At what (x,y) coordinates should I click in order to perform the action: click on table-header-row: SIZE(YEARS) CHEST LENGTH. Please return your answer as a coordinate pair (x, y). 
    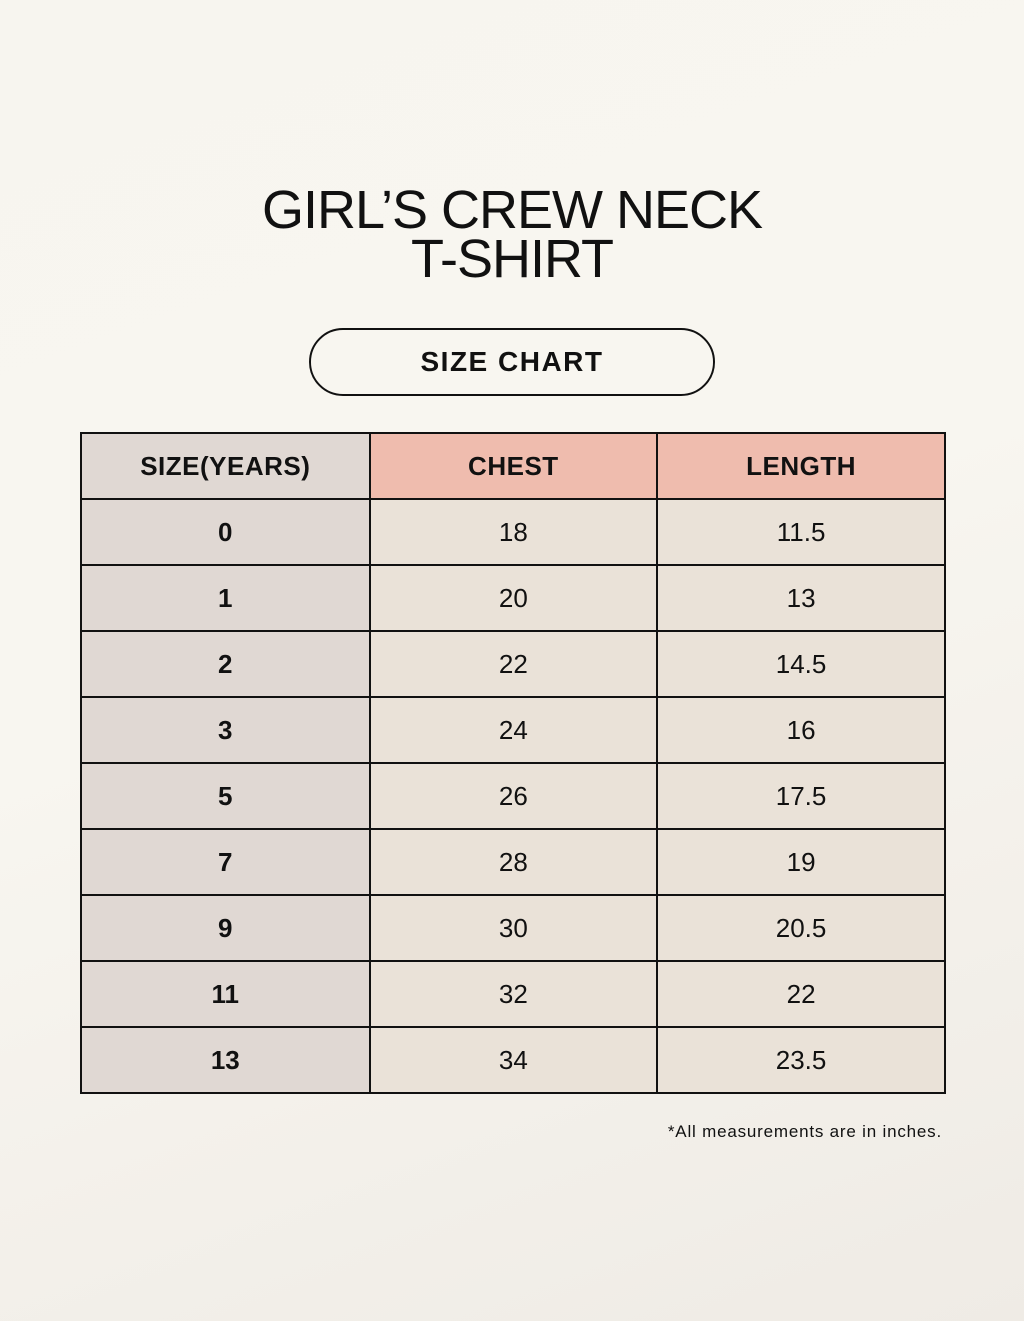
    Looking at the image, I should click on (513, 466).